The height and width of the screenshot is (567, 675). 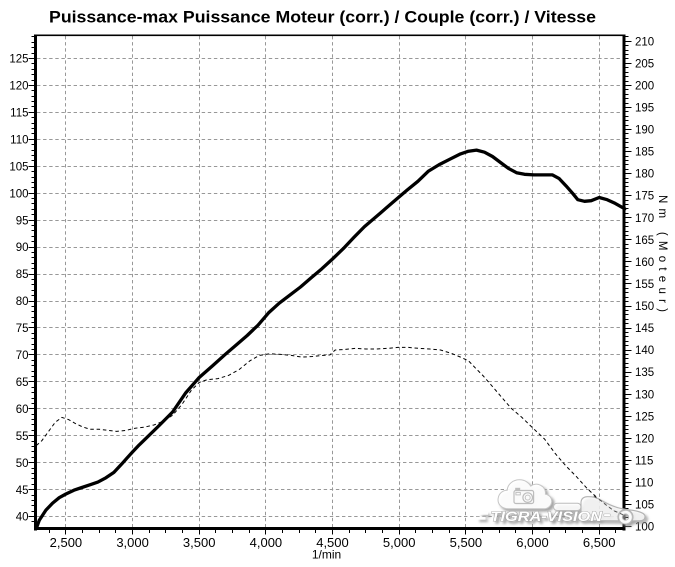 What do you see at coordinates (644, 109) in the screenshot?
I see `svg-text: 195` at bounding box center [644, 109].